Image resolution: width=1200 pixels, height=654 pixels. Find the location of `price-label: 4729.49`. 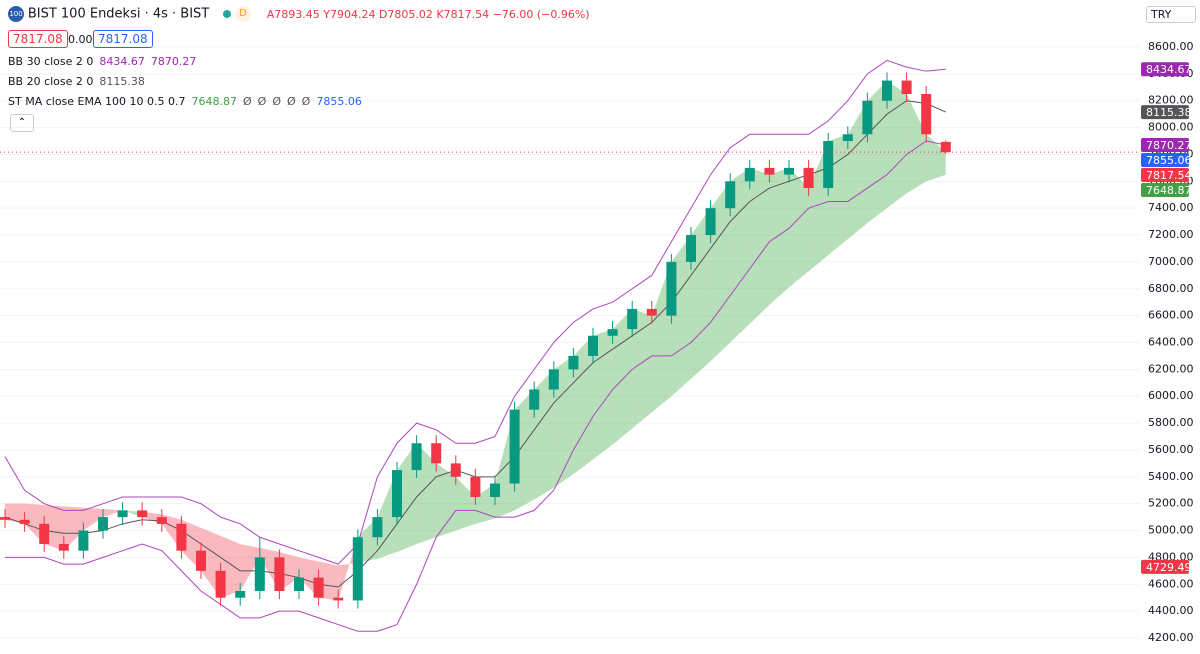

price-label: 4729.49 is located at coordinates (1169, 567).